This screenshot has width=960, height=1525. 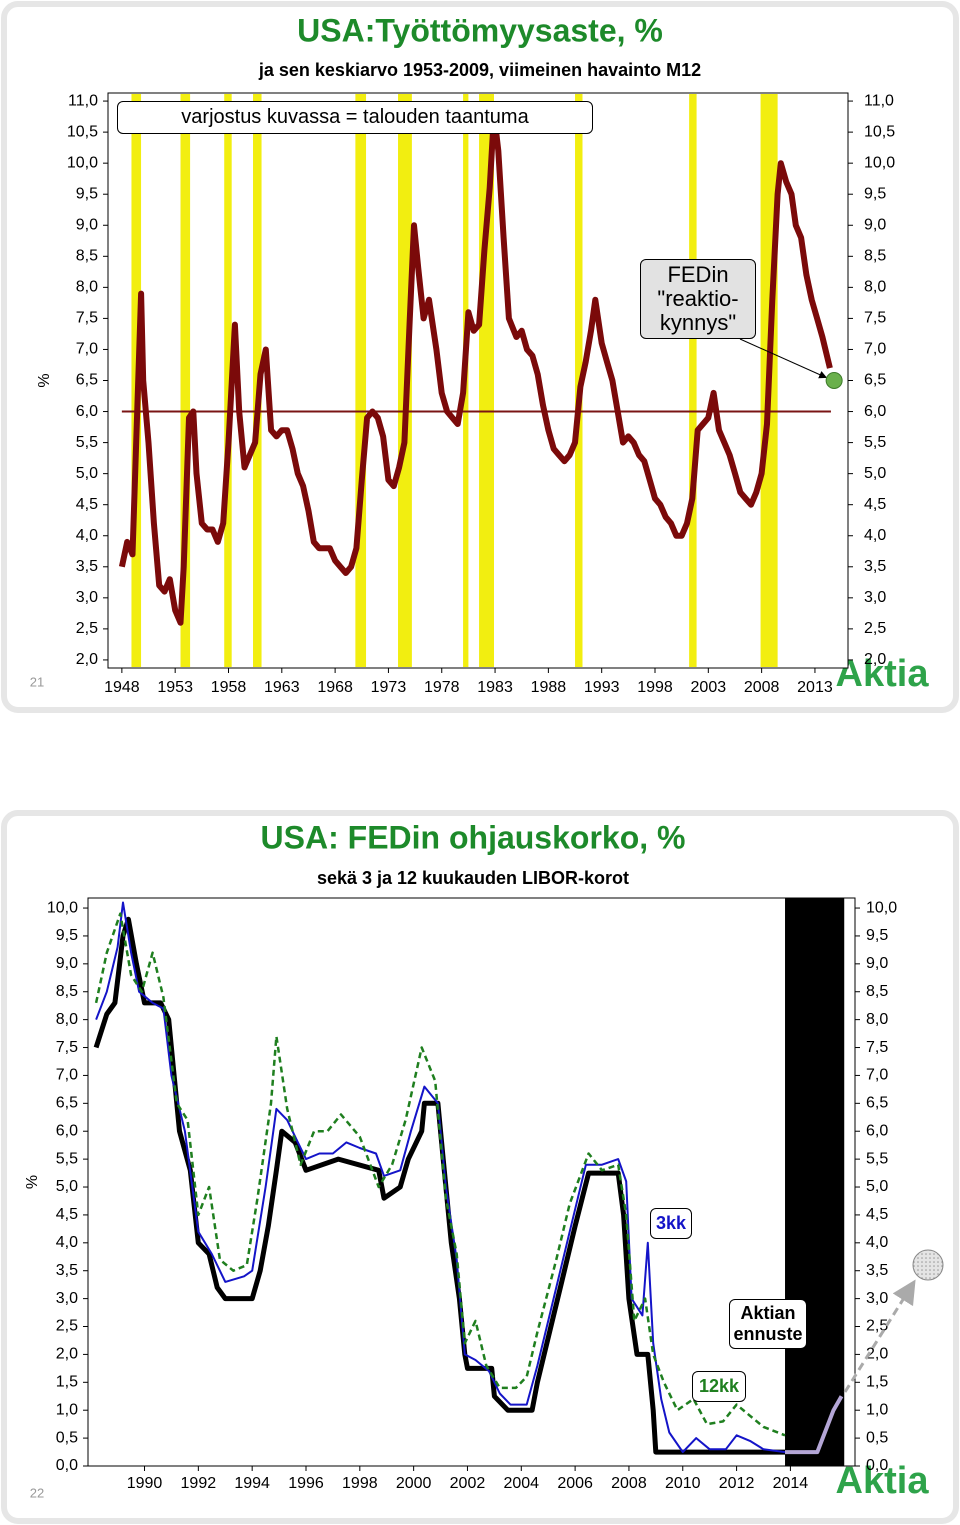 I want to click on chart-title: USA:Työttömyysaste, %, so click(x=480, y=30).